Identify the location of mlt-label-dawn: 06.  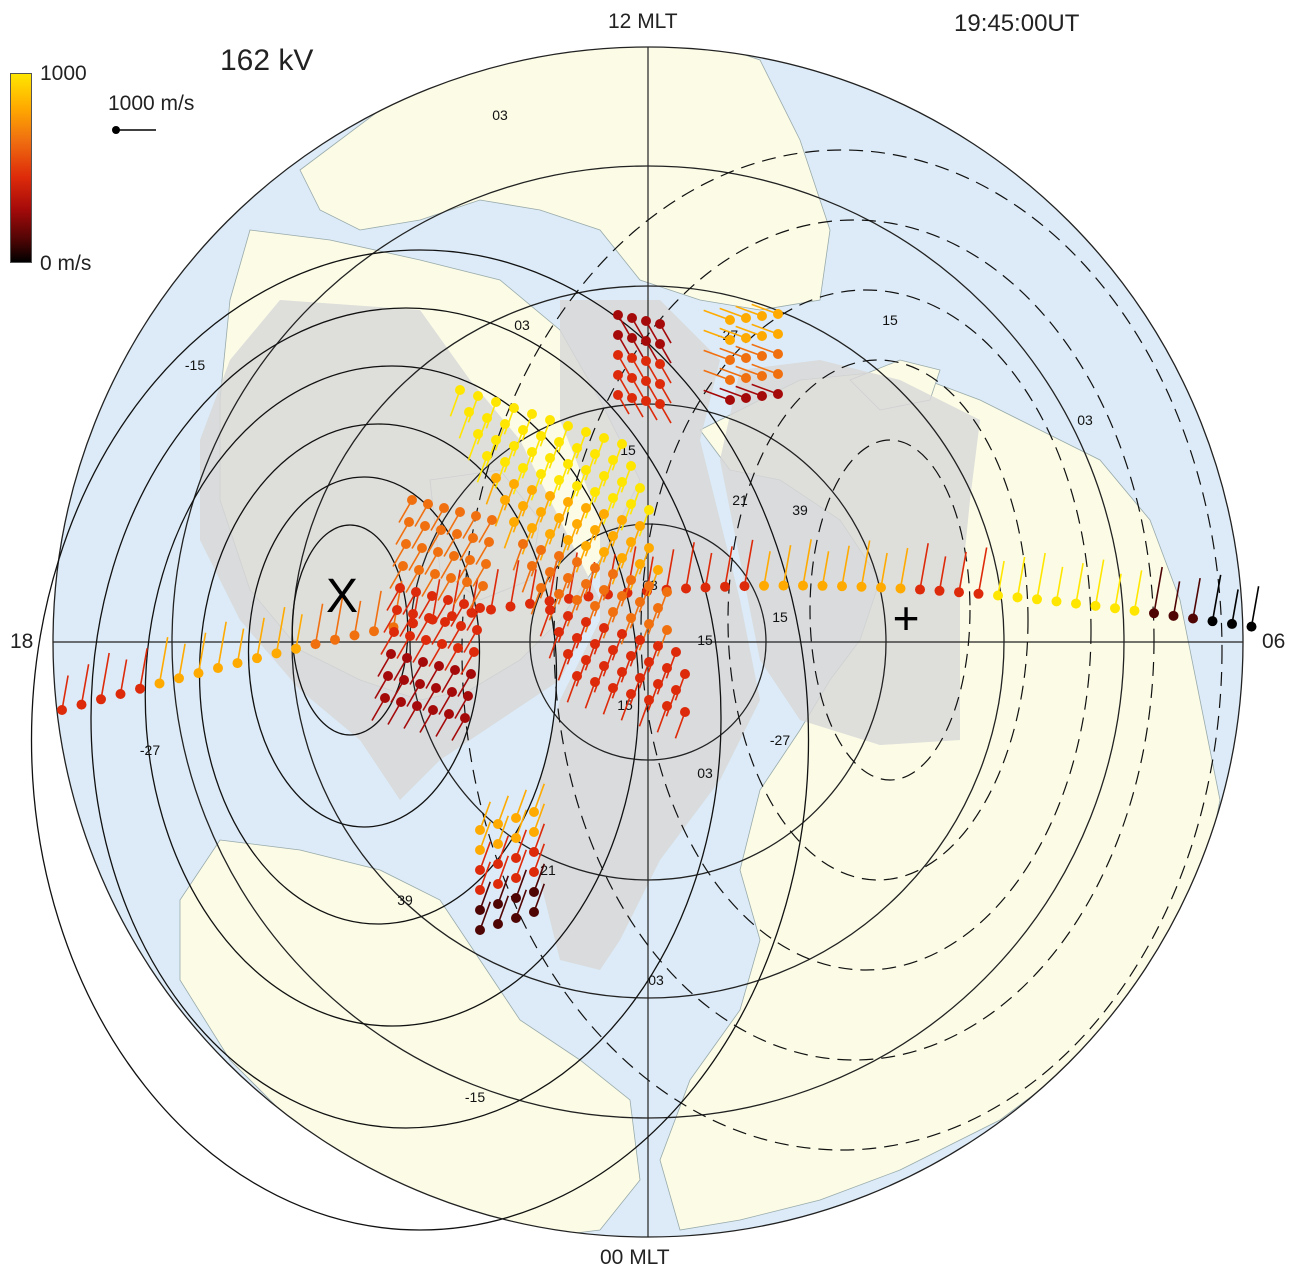
(1274, 641).